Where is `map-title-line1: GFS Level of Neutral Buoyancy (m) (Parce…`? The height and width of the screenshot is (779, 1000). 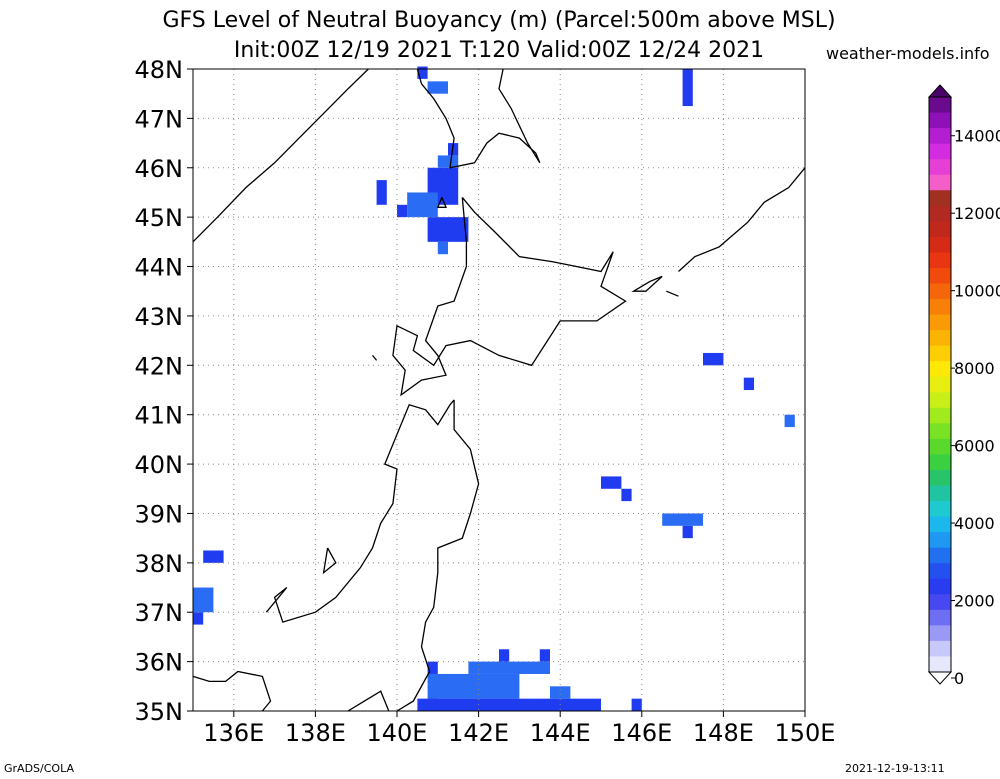
map-title-line1: GFS Level of Neutral Buoyancy (m) (Parce… is located at coordinates (499, 20).